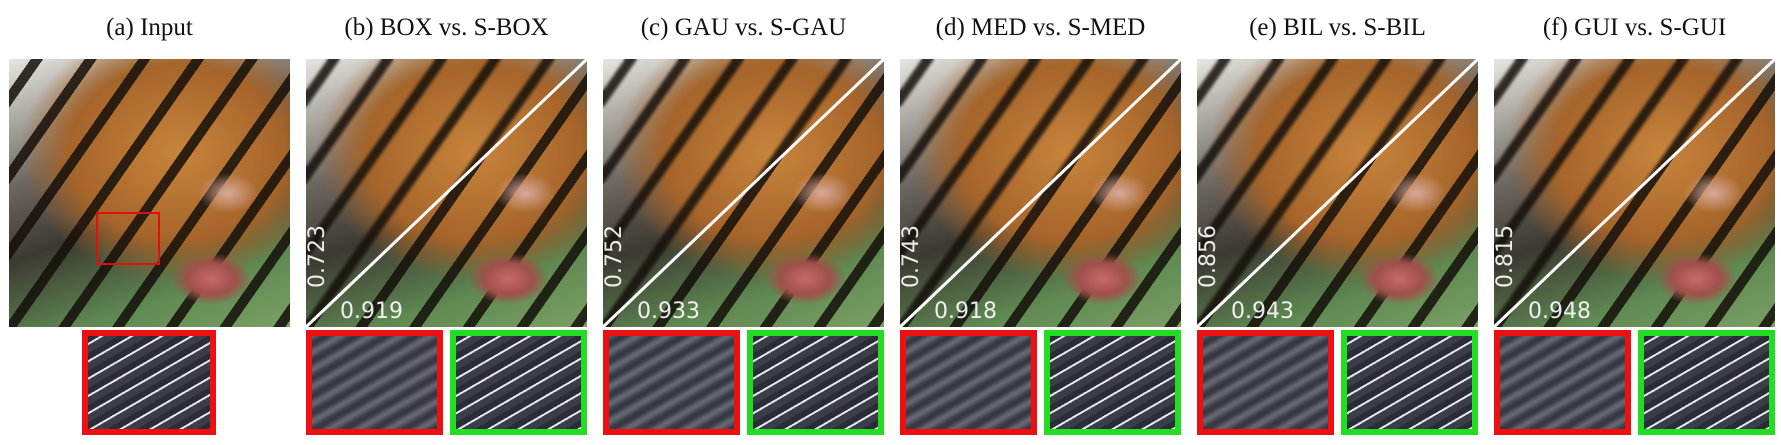 The height and width of the screenshot is (445, 1781). I want to click on panel-title: (a) Input, so click(149, 27).